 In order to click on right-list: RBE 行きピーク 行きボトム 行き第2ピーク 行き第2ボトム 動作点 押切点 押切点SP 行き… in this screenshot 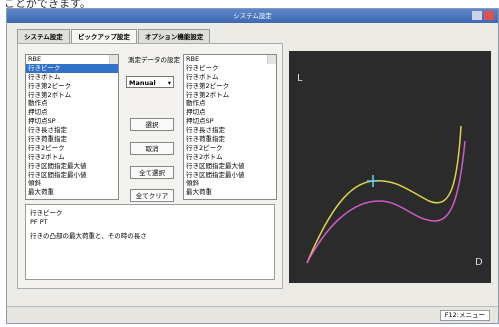, I will do `click(230, 127)`.